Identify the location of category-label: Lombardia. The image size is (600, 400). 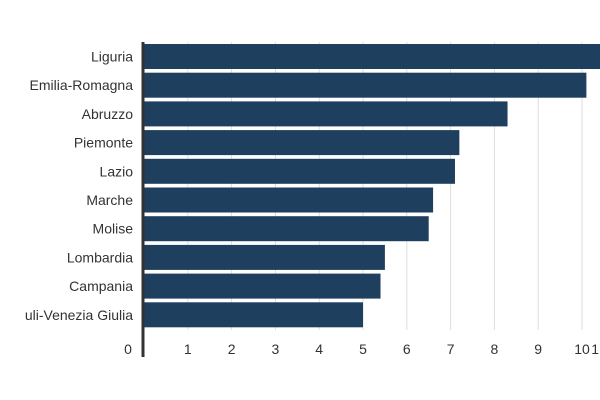
(100, 257).